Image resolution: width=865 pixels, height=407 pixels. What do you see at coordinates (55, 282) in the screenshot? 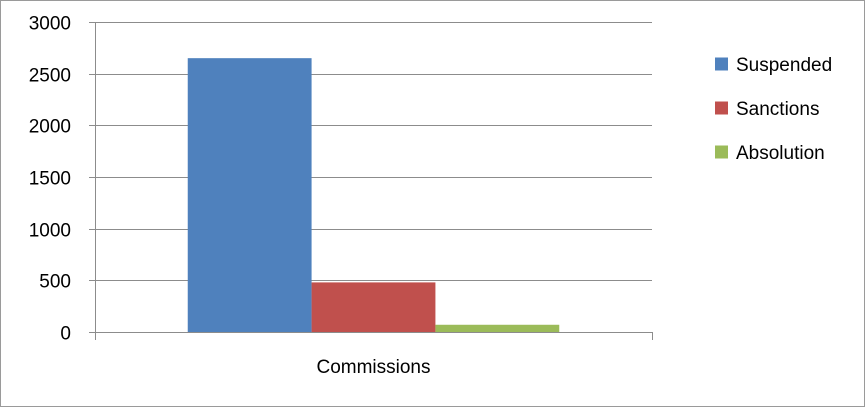
I see `y-tick-label: 500` at bounding box center [55, 282].